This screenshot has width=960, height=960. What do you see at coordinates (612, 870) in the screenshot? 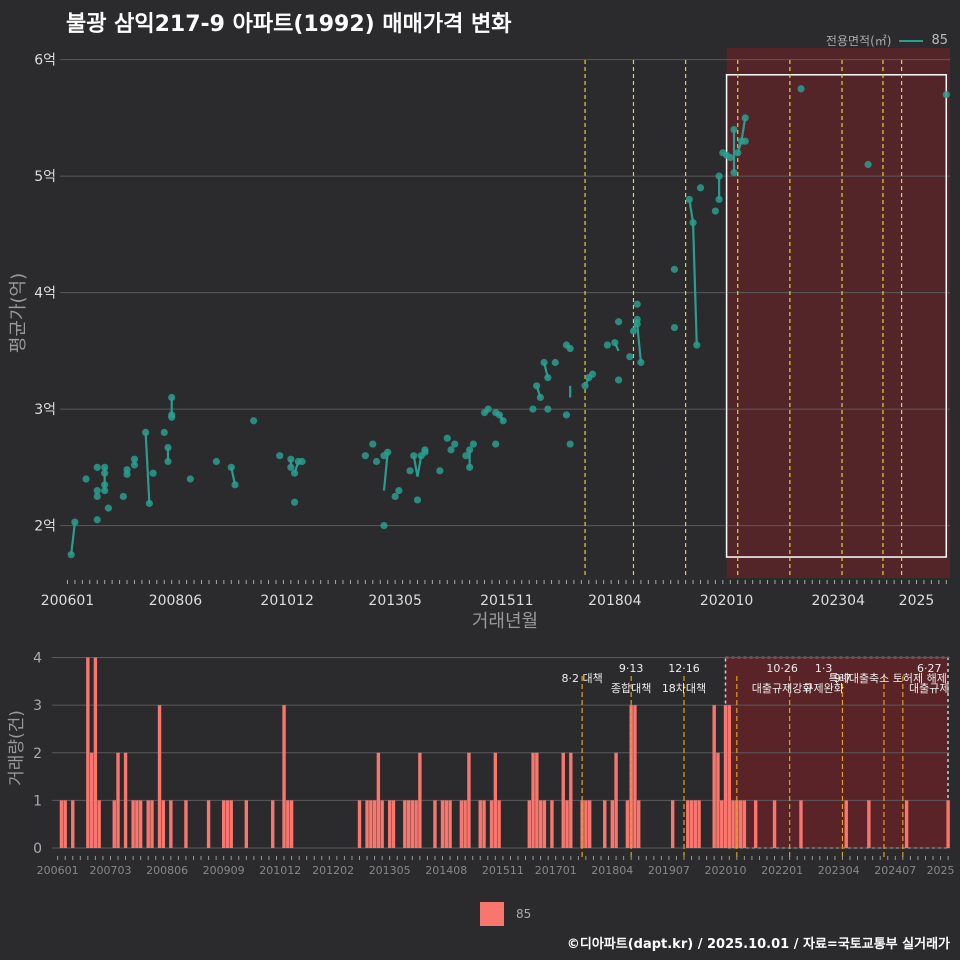
I see `x-tick-label: 201804` at bounding box center [612, 870].